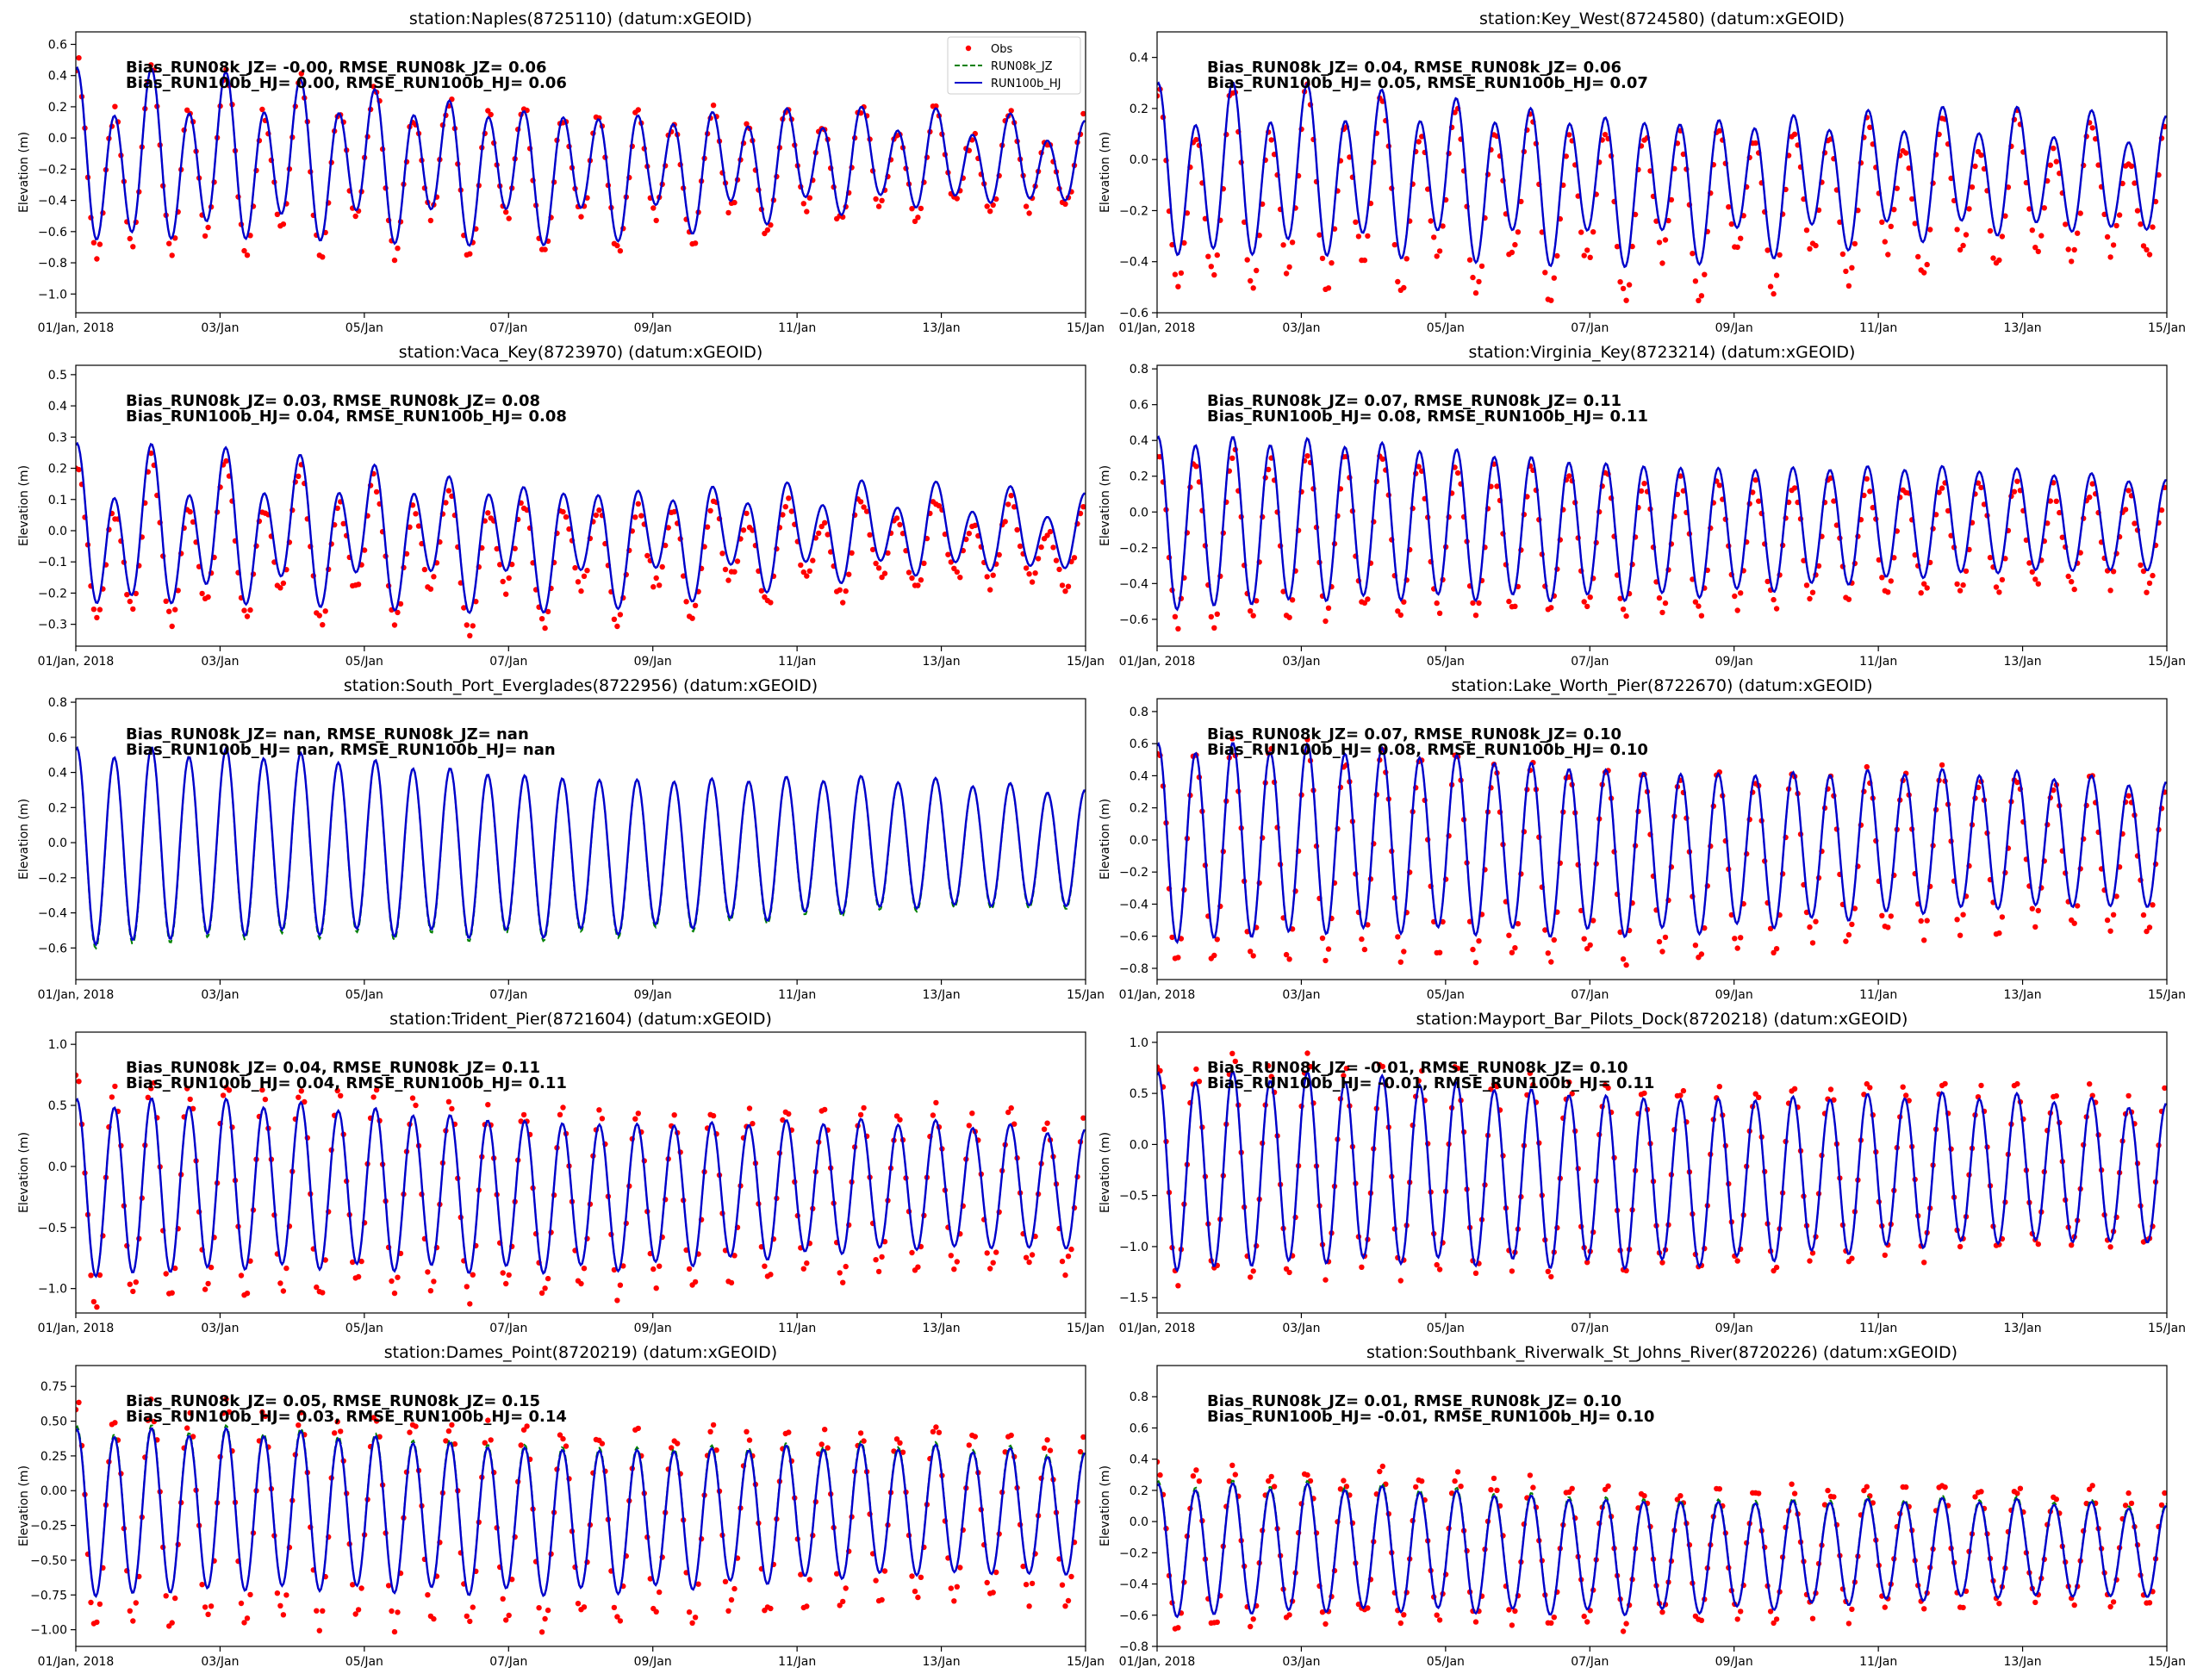  What do you see at coordinates (942, 662) in the screenshot?
I see `x-tick-label: 13/Jan` at bounding box center [942, 662].